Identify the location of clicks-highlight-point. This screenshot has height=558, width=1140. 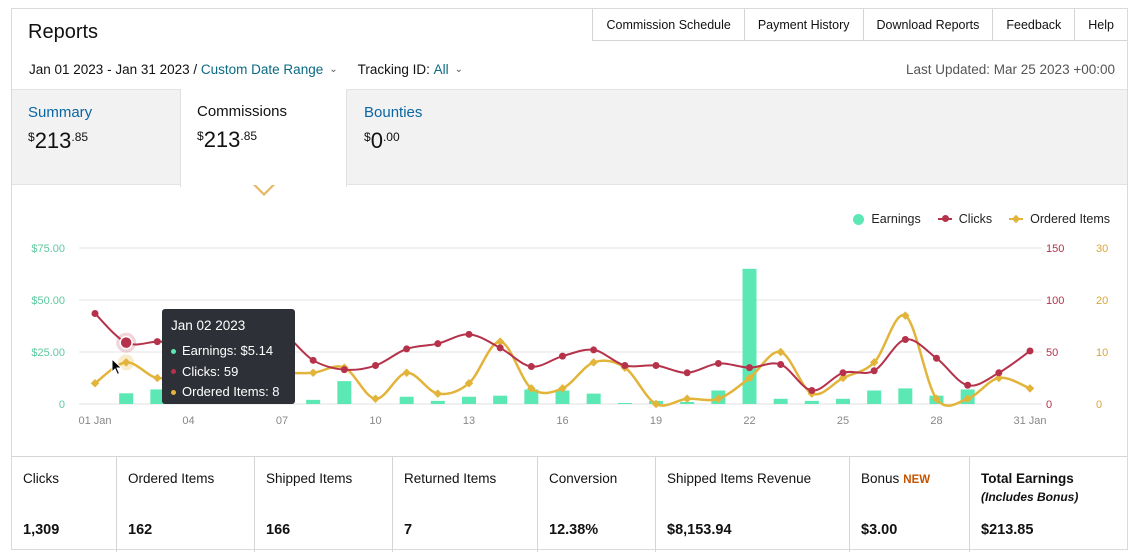
(126, 342).